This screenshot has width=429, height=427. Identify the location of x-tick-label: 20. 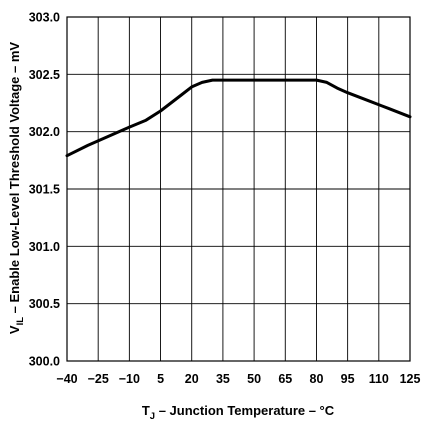
(192, 379).